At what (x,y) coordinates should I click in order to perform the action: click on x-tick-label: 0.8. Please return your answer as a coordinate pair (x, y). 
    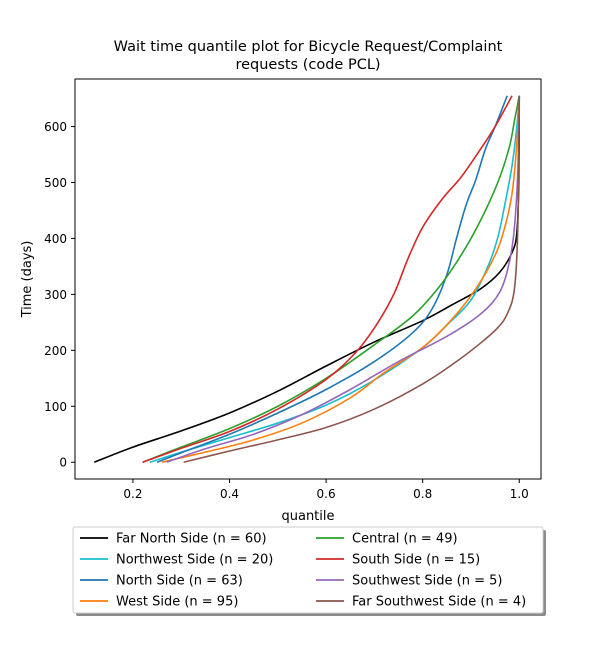
    Looking at the image, I should click on (422, 494).